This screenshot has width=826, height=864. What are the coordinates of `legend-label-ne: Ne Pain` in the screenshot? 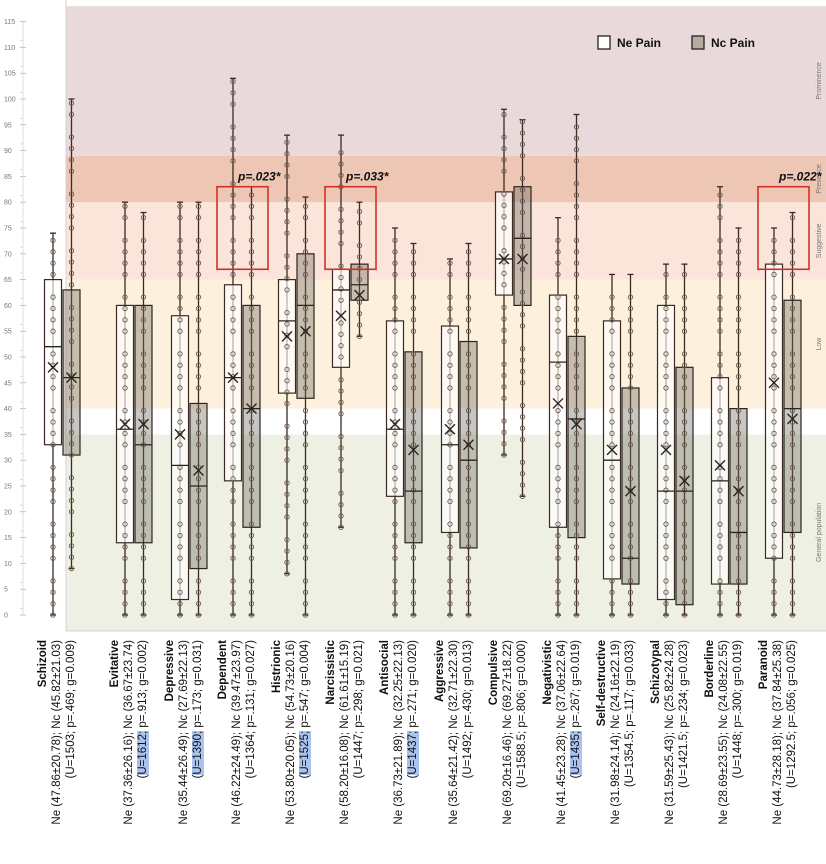 It's located at (639, 43).